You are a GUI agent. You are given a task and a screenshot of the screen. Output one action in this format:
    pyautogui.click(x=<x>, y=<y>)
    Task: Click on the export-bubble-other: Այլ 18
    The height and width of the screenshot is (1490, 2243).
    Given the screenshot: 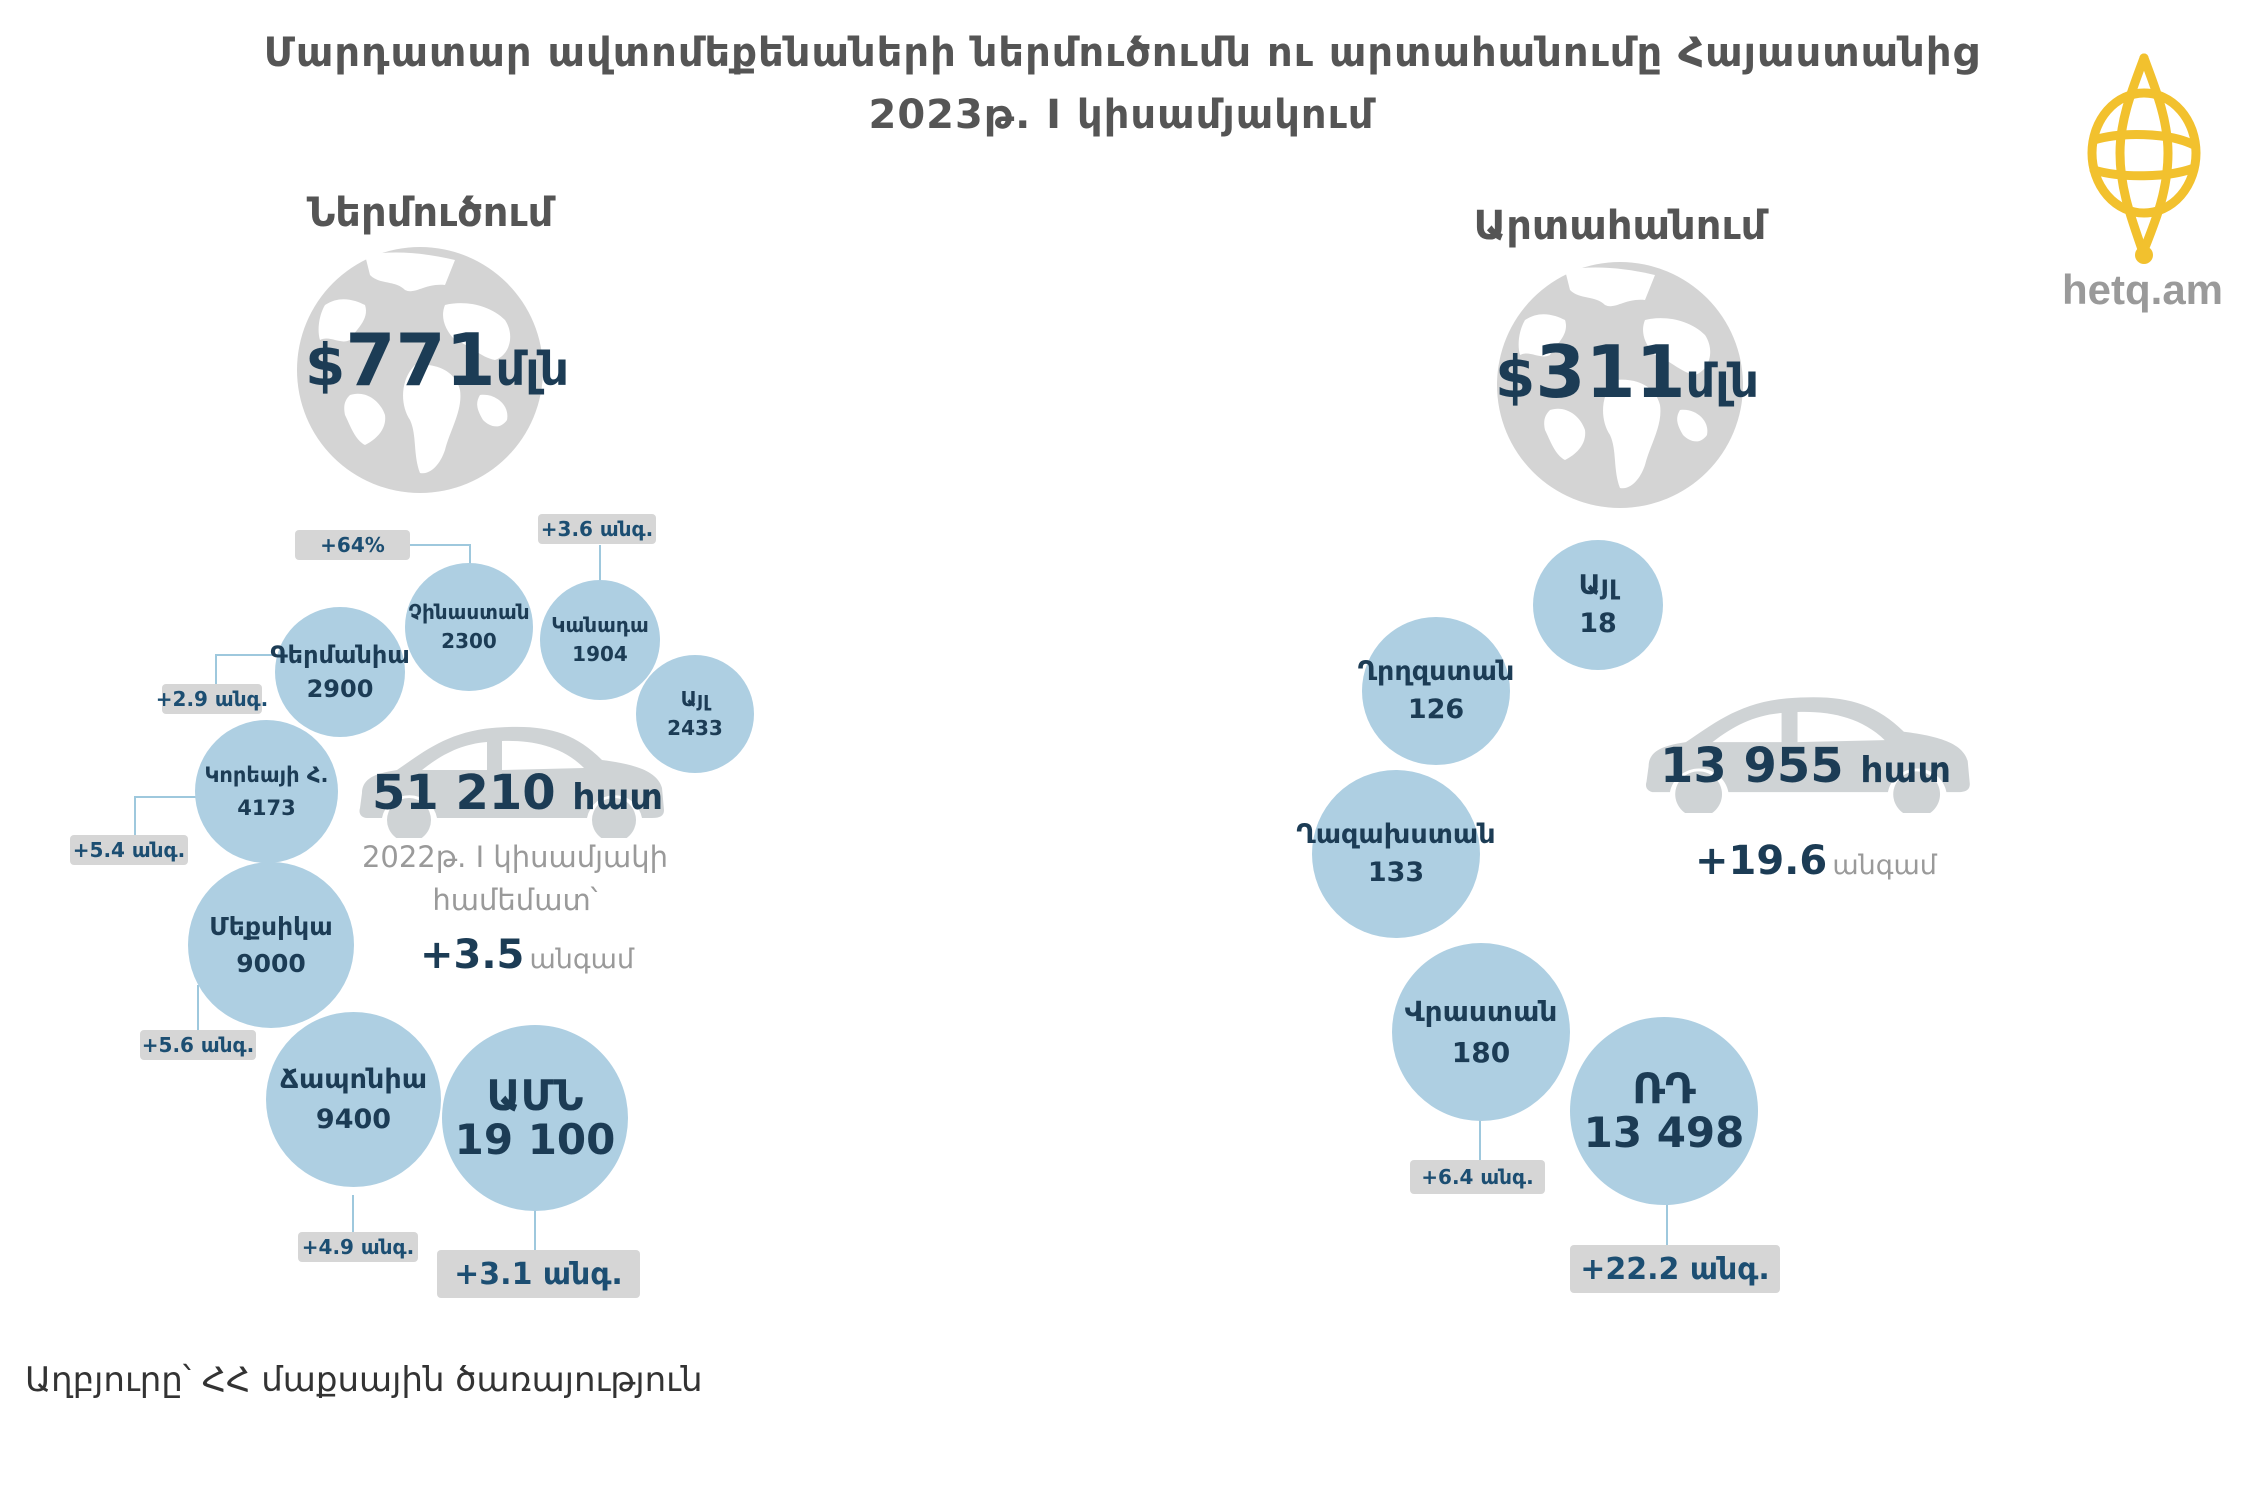 What is the action you would take?
    pyautogui.click(x=1598, y=605)
    